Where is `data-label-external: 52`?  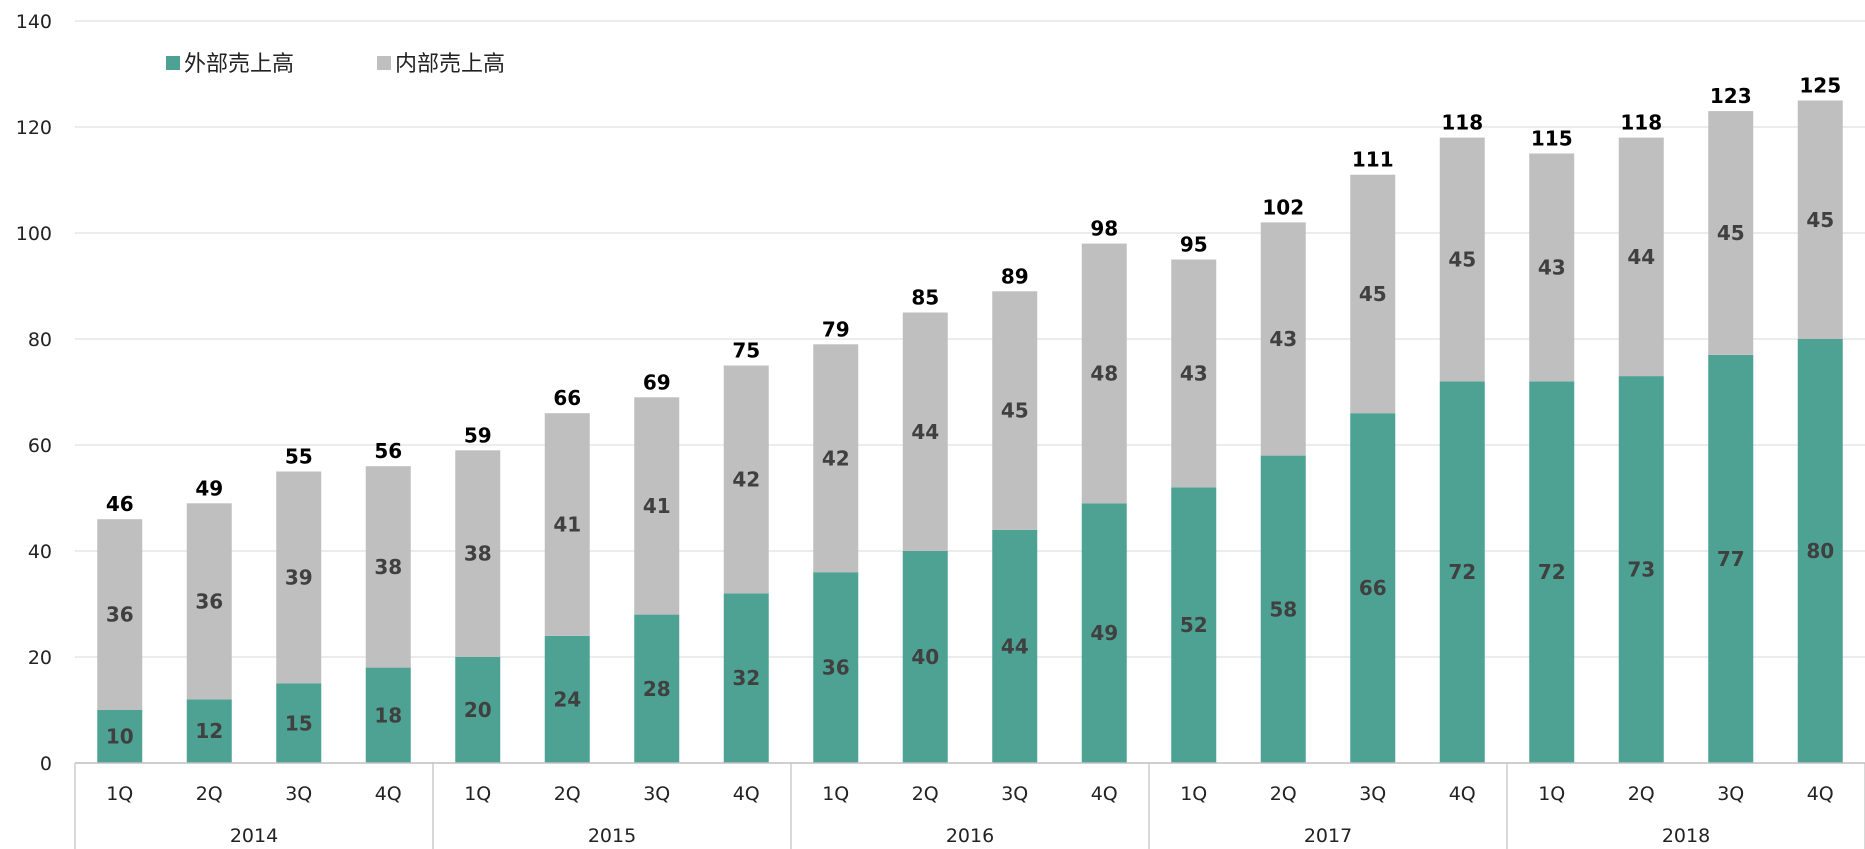 data-label-external: 52 is located at coordinates (1194, 625).